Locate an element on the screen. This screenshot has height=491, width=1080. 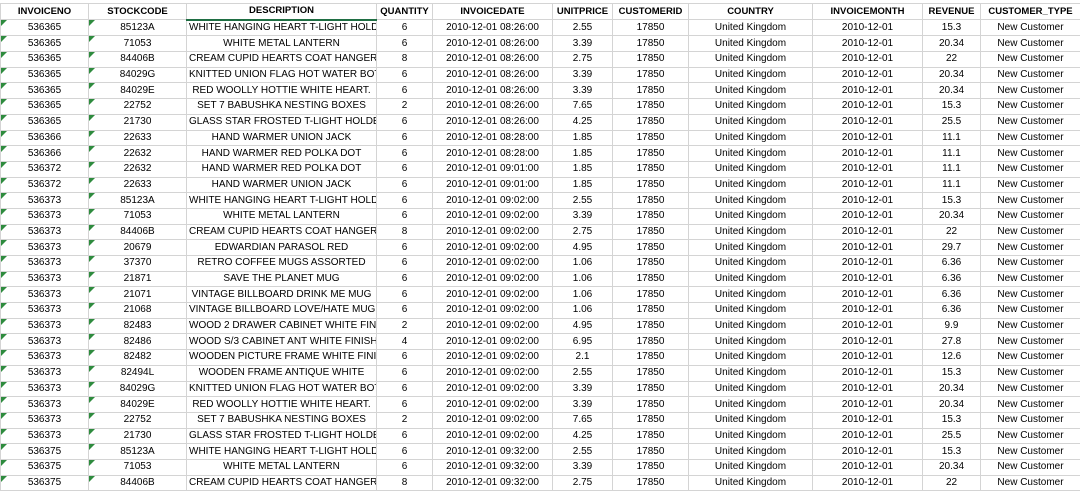
column-header-quantity: QUANTITY is located at coordinates (405, 12).